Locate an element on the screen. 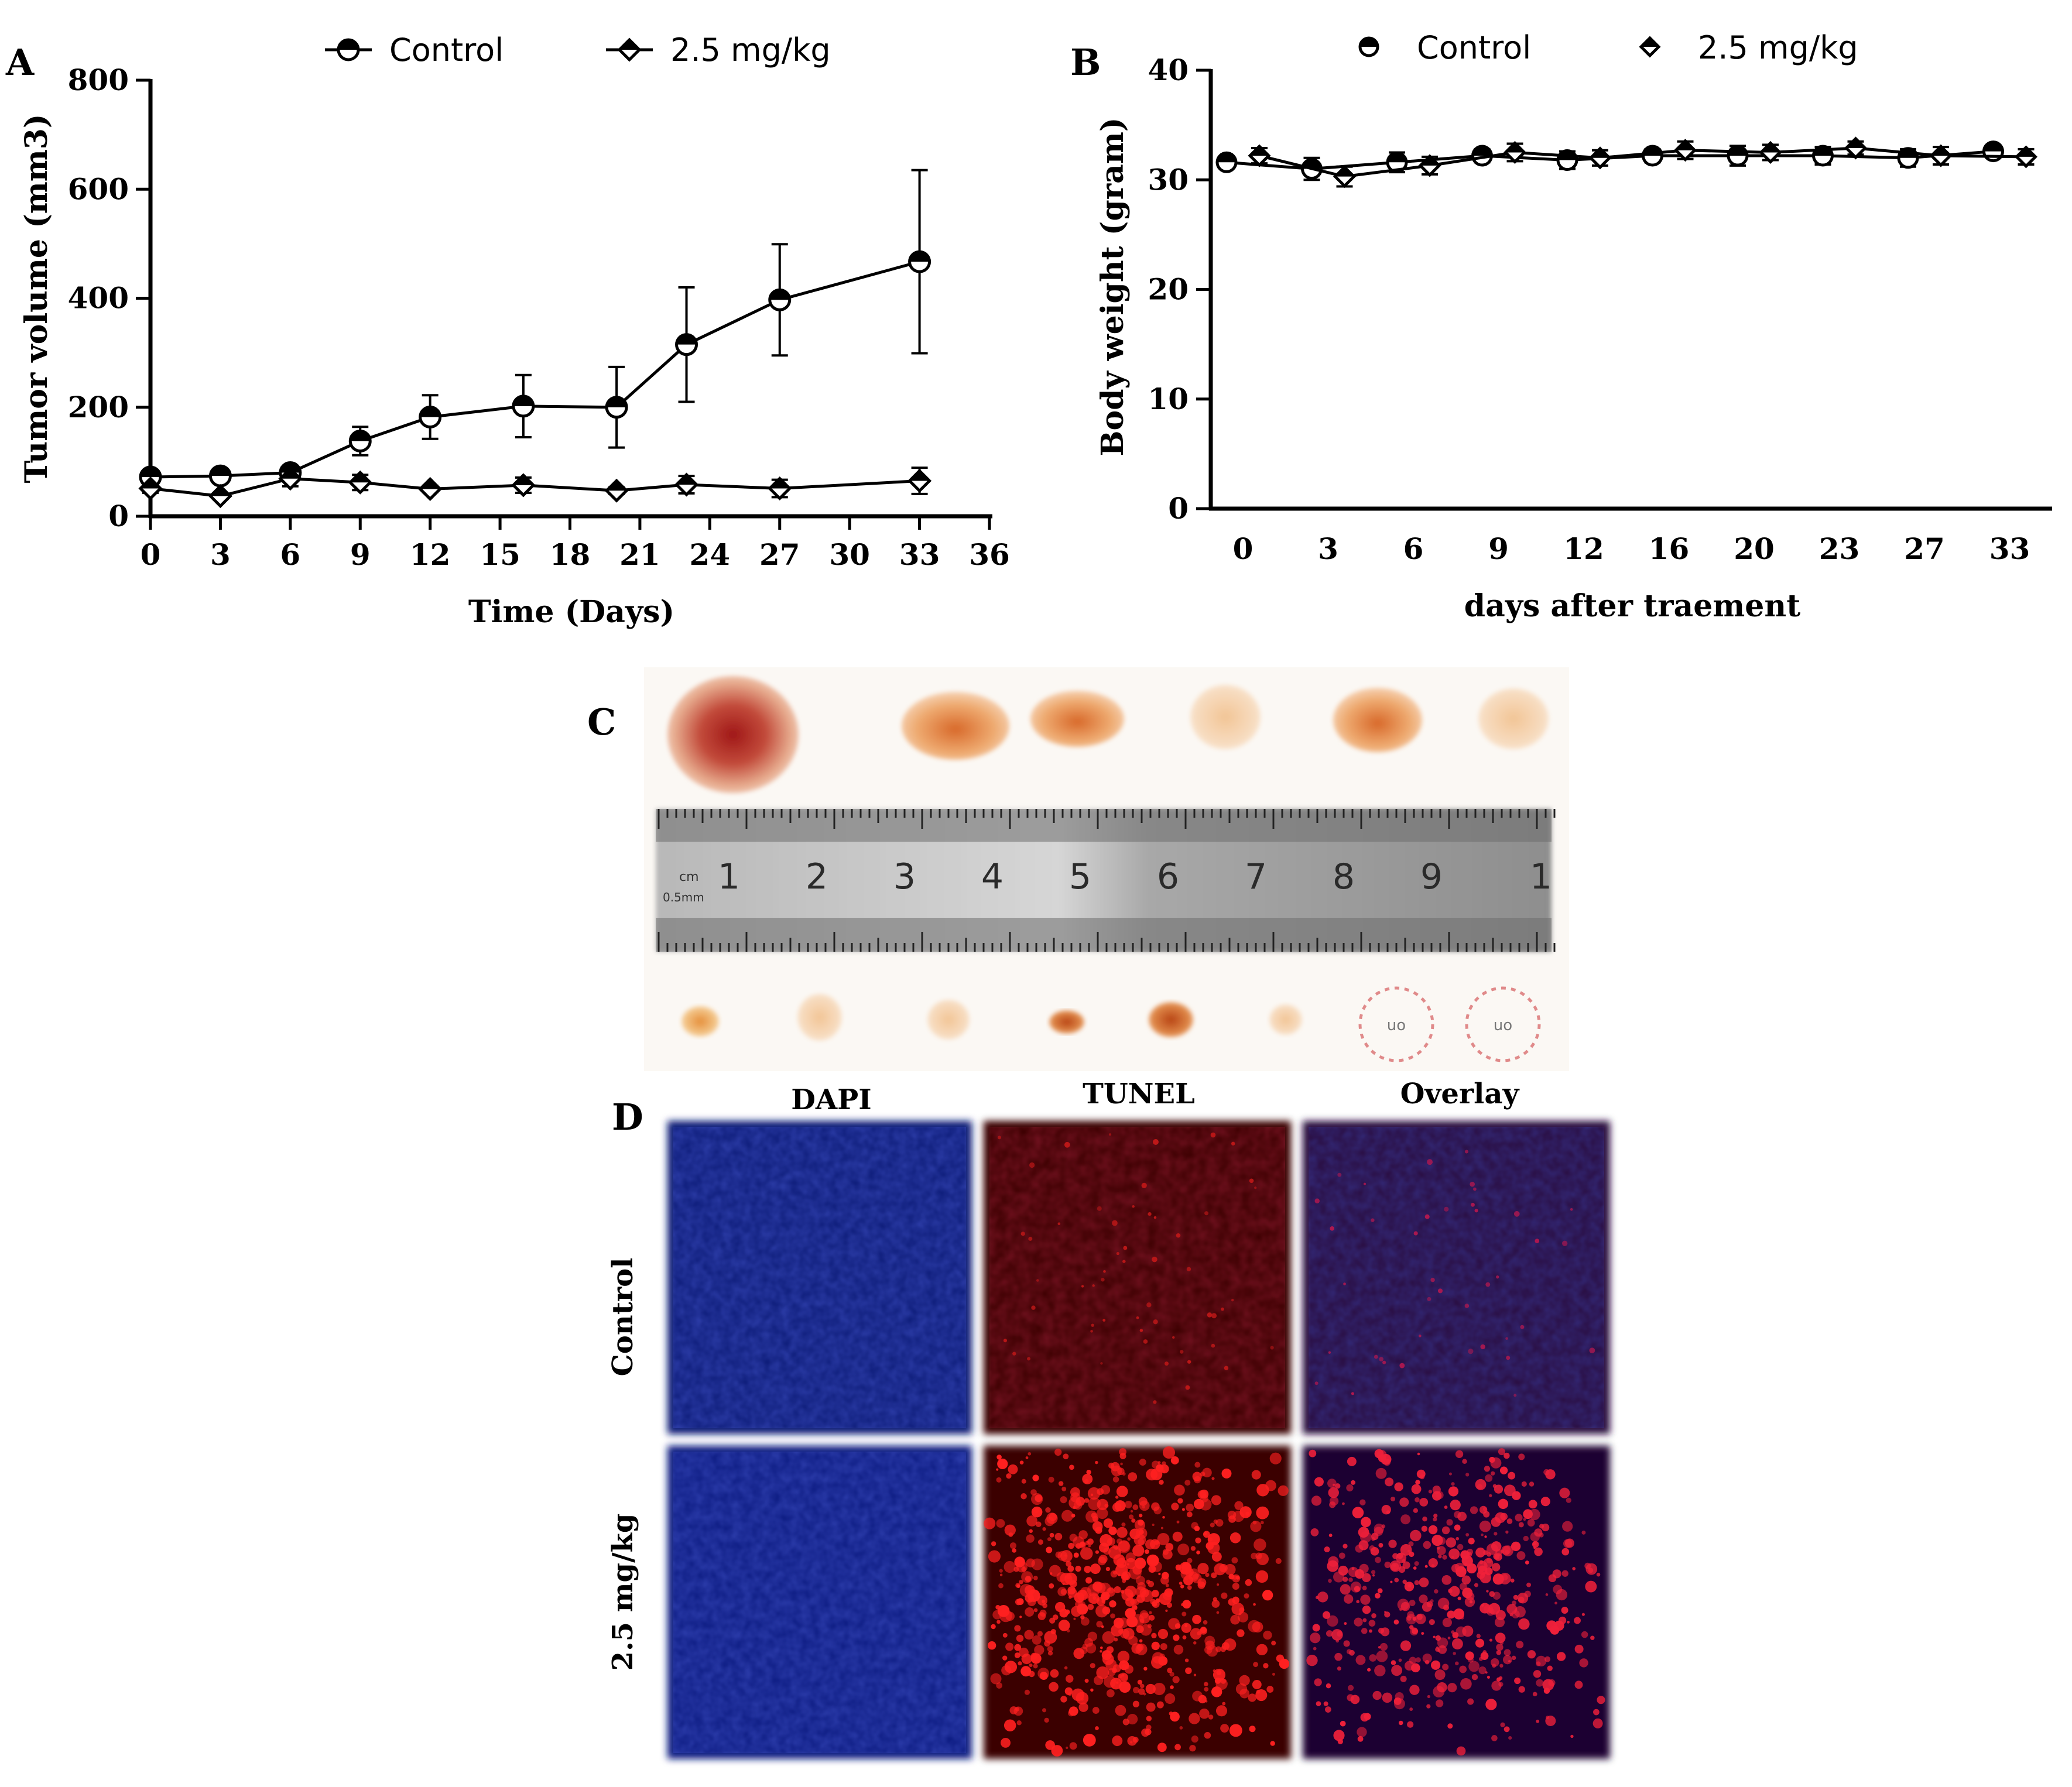 This screenshot has width=2072, height=1787. chart-b-x-tick-label: 20 is located at coordinates (1754, 548).